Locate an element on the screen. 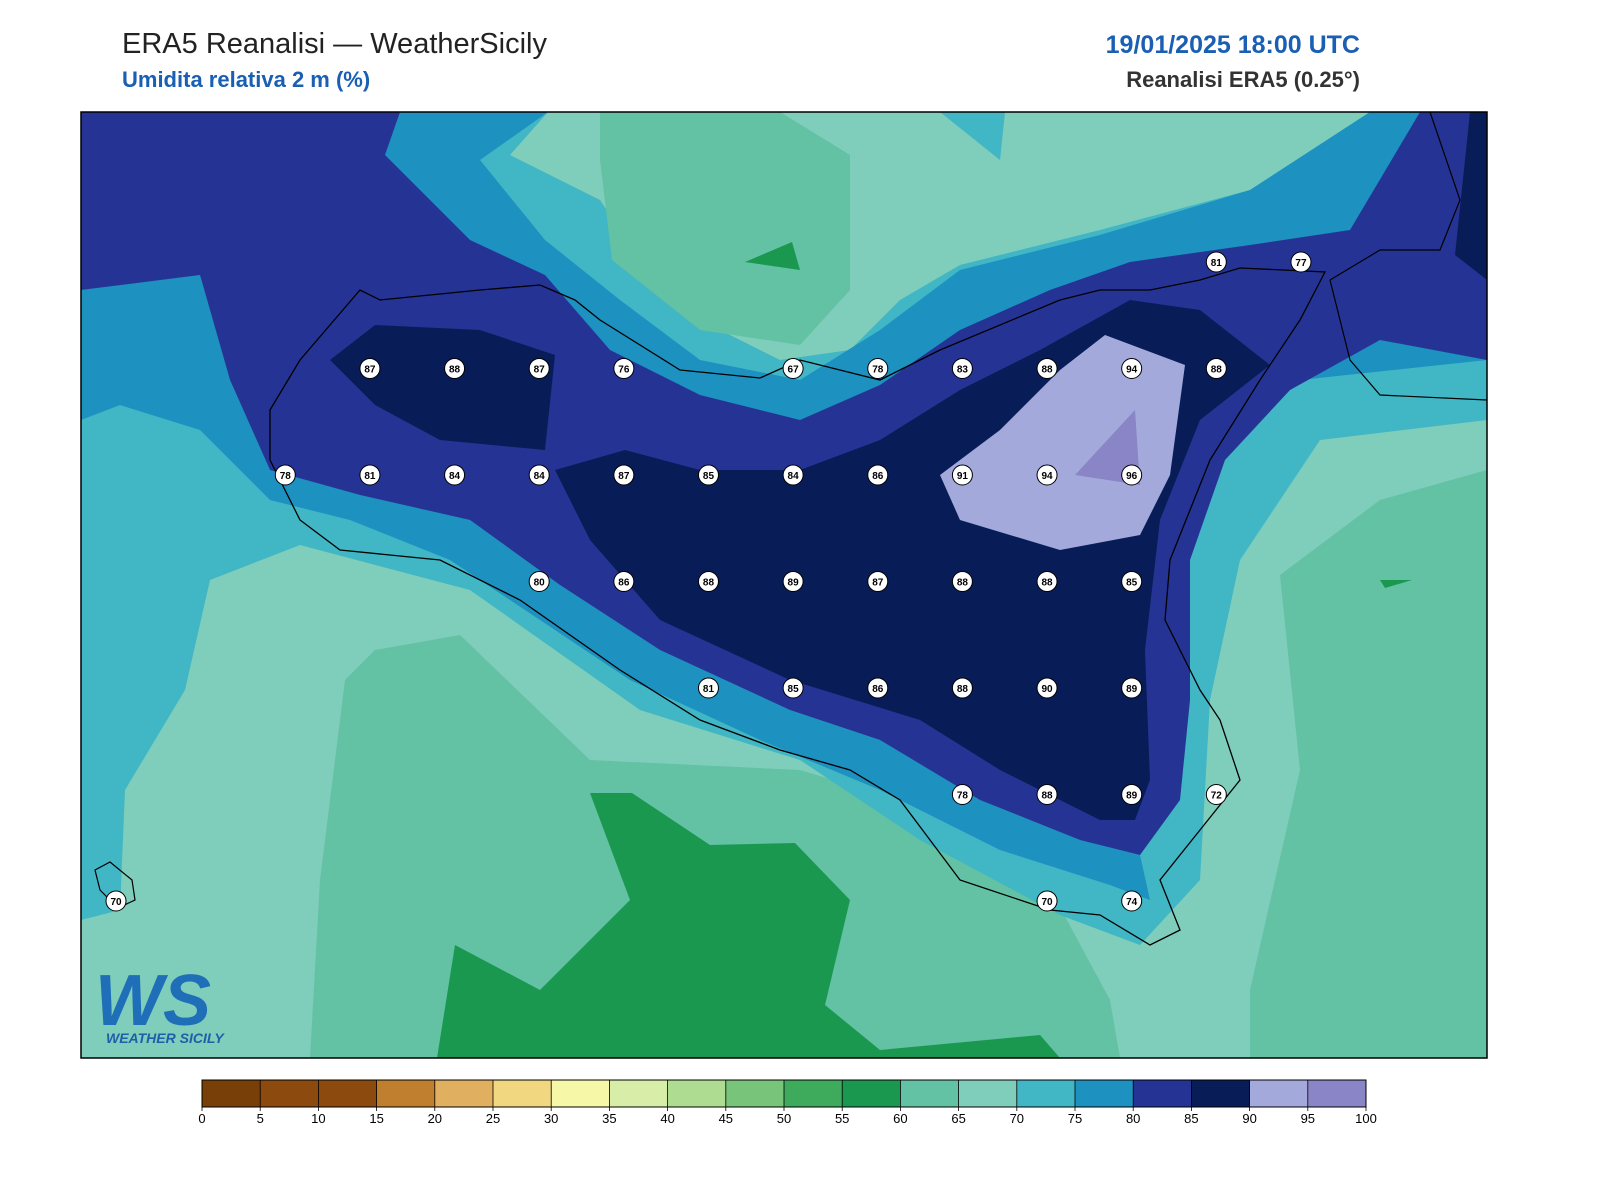 The height and width of the screenshot is (1200, 1600). colorbar-tick-label: 50 is located at coordinates (784, 1118).